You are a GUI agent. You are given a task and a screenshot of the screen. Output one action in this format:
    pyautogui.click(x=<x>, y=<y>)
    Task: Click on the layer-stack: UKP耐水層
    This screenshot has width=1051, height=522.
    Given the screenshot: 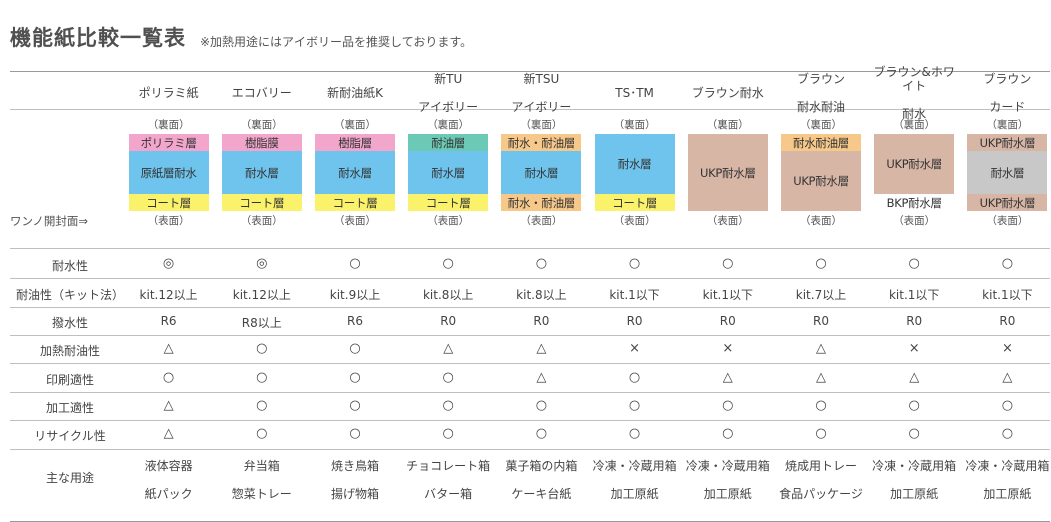 What is the action you would take?
    pyautogui.click(x=727, y=172)
    